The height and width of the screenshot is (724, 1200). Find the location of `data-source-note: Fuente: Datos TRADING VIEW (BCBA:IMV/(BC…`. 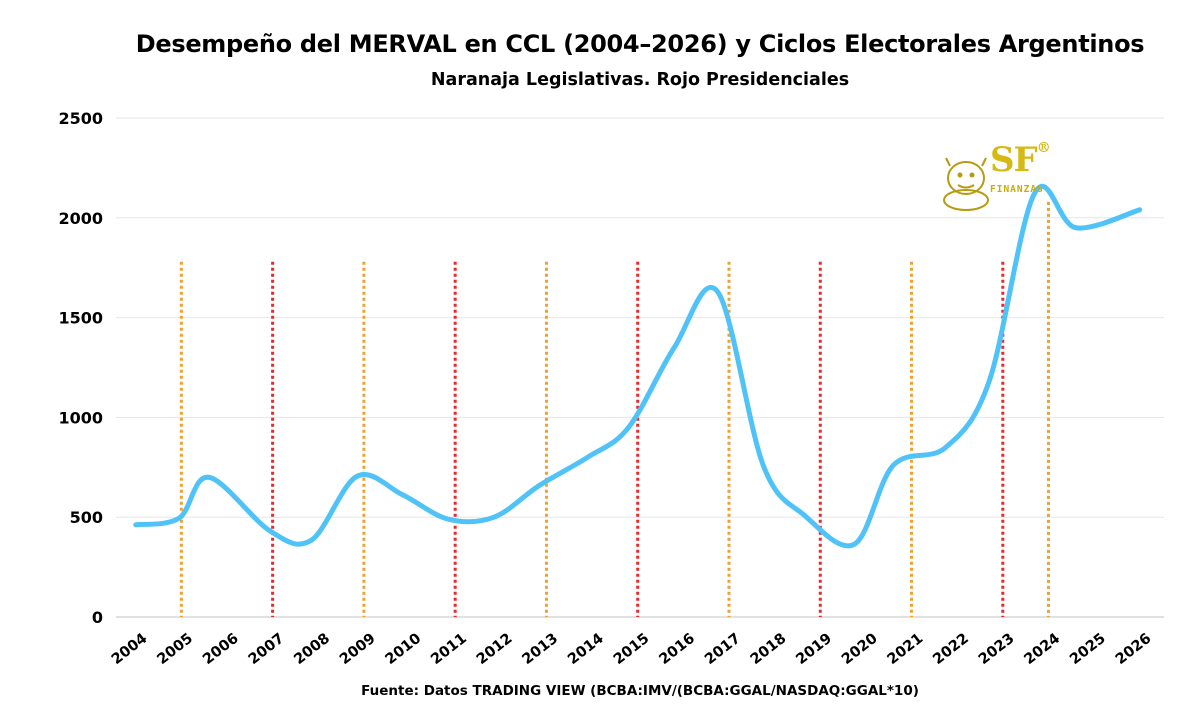

data-source-note: Fuente: Datos TRADING VIEW (BCBA:IMV/(BC… is located at coordinates (640, 691).